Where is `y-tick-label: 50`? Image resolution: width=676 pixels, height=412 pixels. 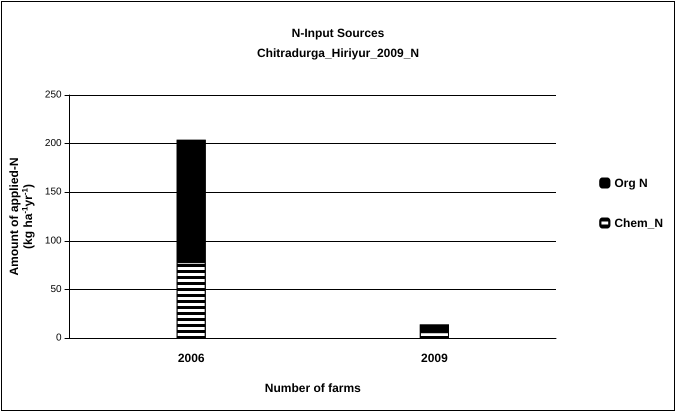
y-tick-label: 50 is located at coordinates (56, 289).